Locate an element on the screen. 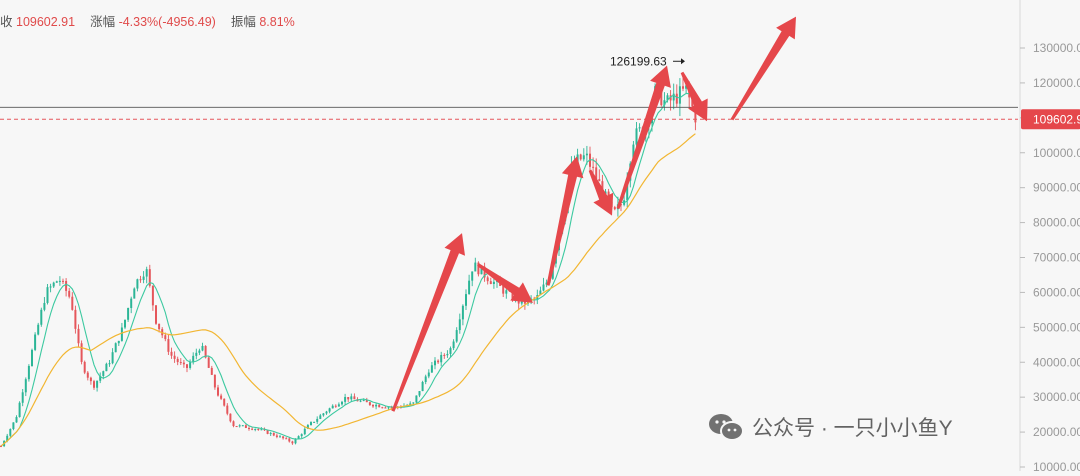 The height and width of the screenshot is (476, 1080). price-info-header: 收 109602.91 涨幅 -4.33%(-4956.49) 振幅 8.81% is located at coordinates (147, 20).